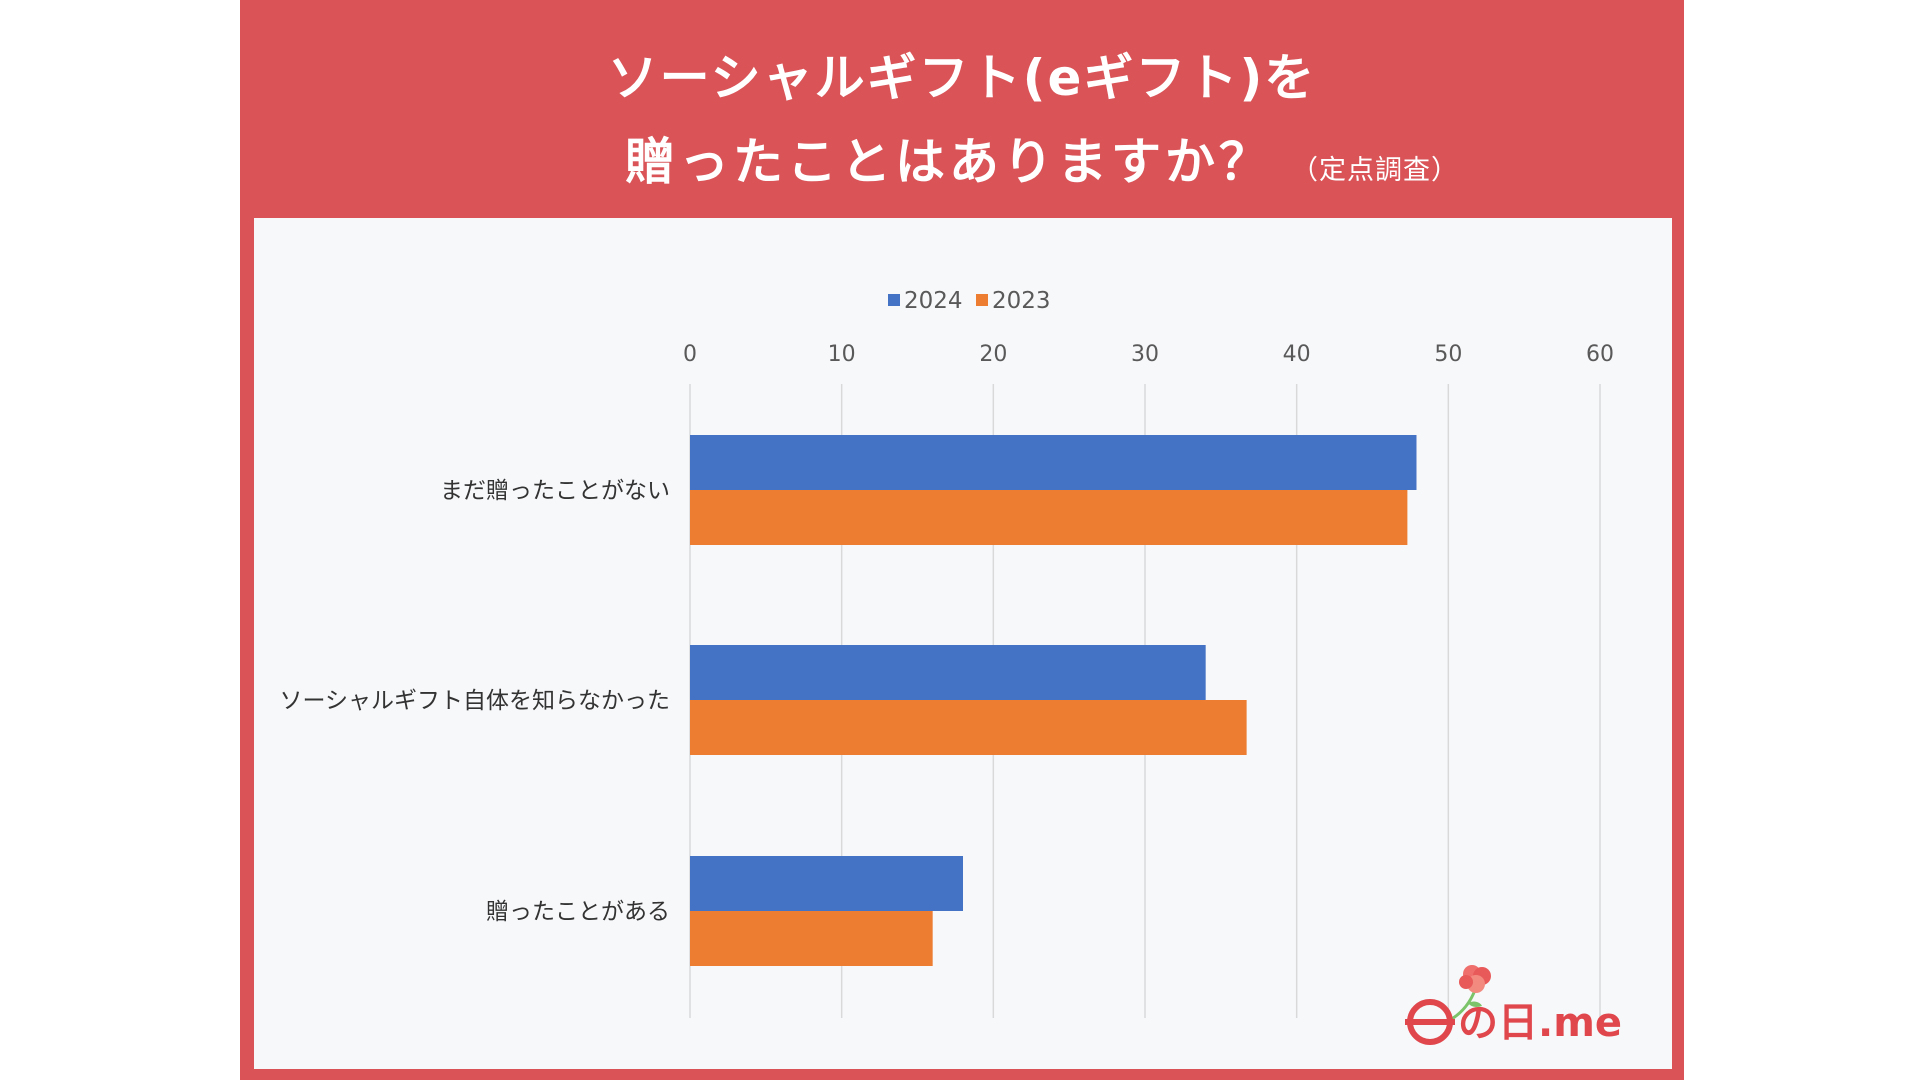 The height and width of the screenshot is (1080, 1920). What do you see at coordinates (578, 912) in the screenshot?
I see `category-label: 贈ったことがある` at bounding box center [578, 912].